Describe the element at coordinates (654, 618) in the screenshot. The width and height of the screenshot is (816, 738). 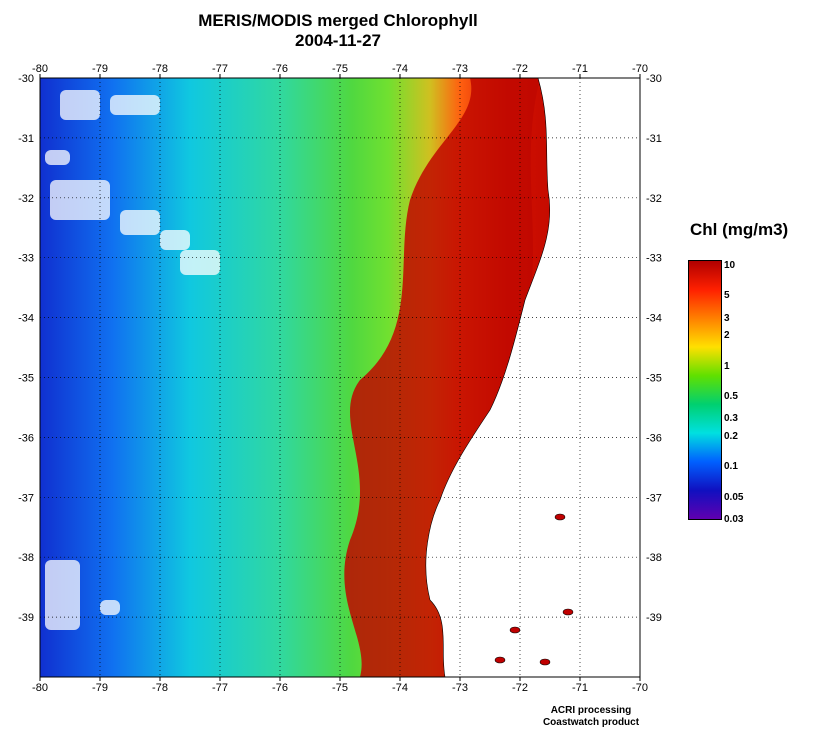
I see `lat-tick-label-right: -39` at that location.